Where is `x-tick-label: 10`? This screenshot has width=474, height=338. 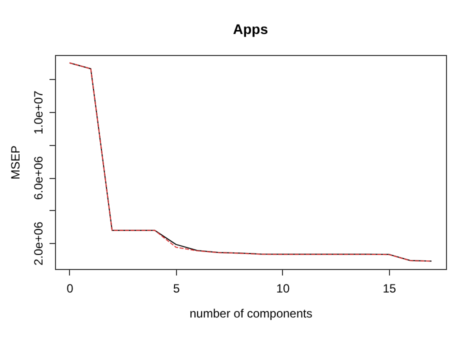
x-tick-label: 10 is located at coordinates (283, 289).